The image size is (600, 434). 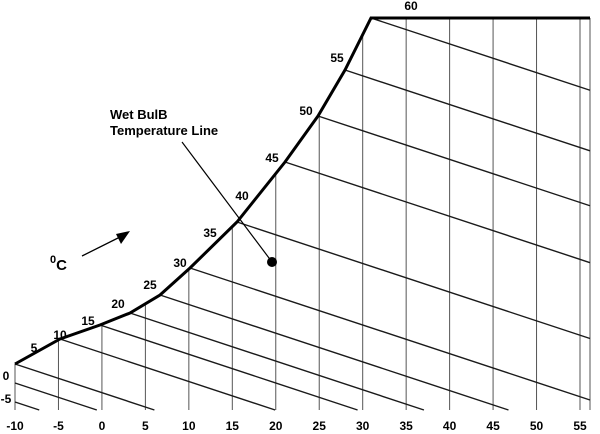 I want to click on x-tick-label: 5, so click(x=145, y=426).